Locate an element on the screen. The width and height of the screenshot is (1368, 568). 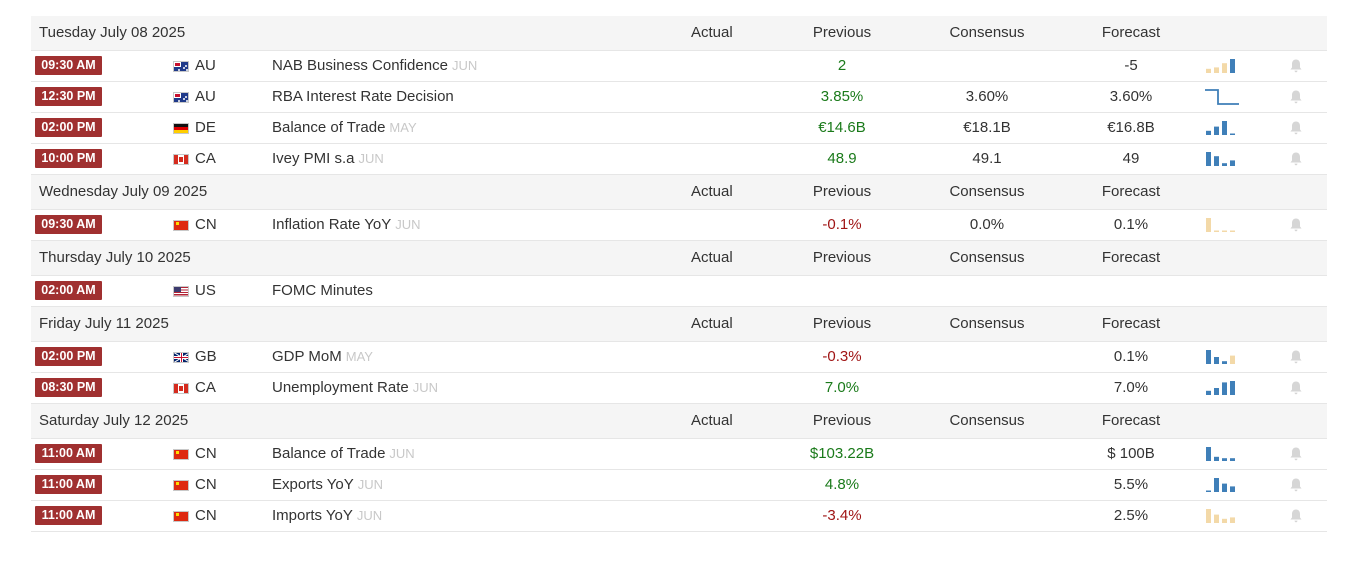
event-name-cell: Inflation Rate YoY JUN is located at coordinates (346, 225).